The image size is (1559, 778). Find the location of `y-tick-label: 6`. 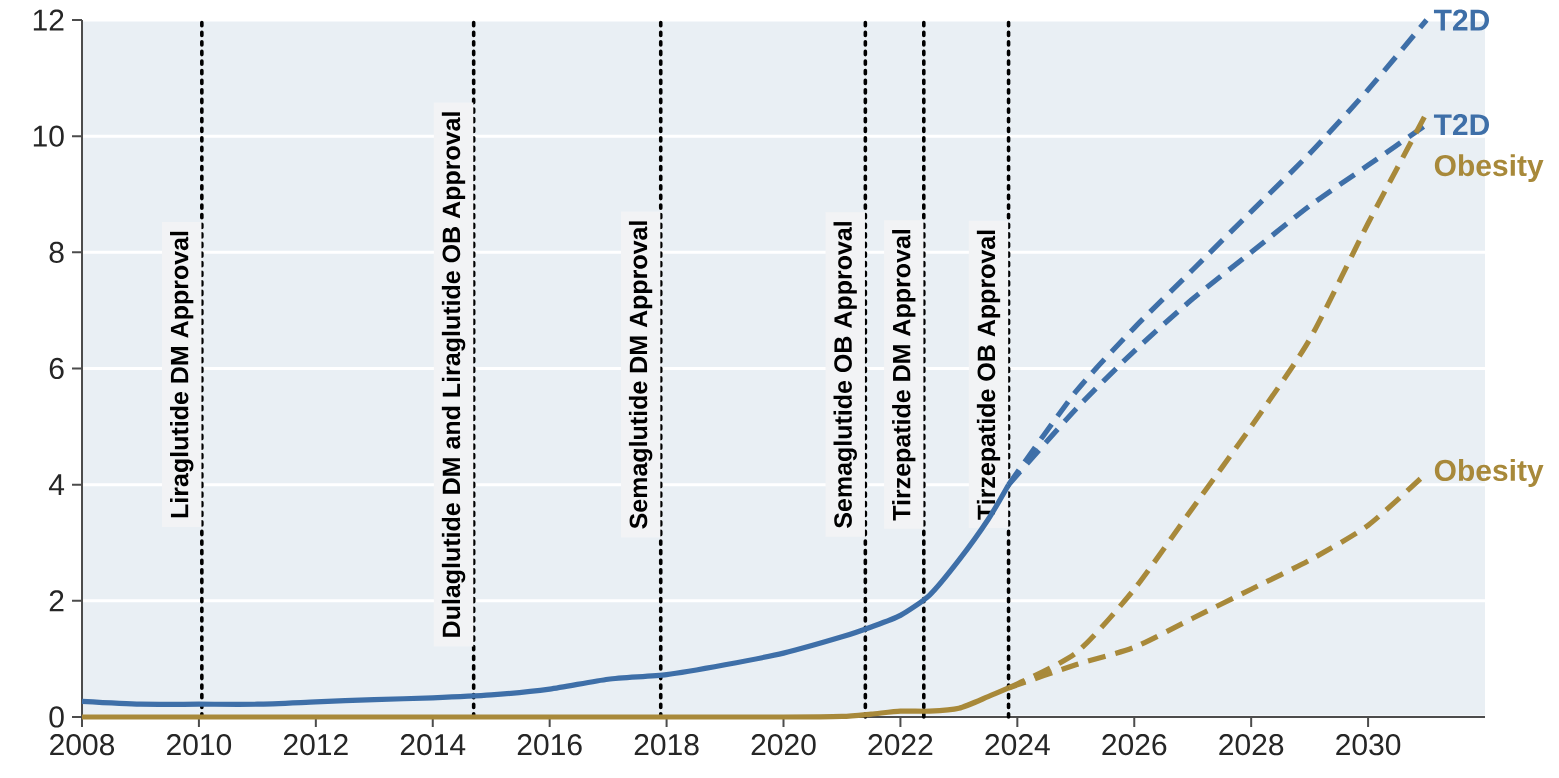

y-tick-label: 6 is located at coordinates (56, 368).